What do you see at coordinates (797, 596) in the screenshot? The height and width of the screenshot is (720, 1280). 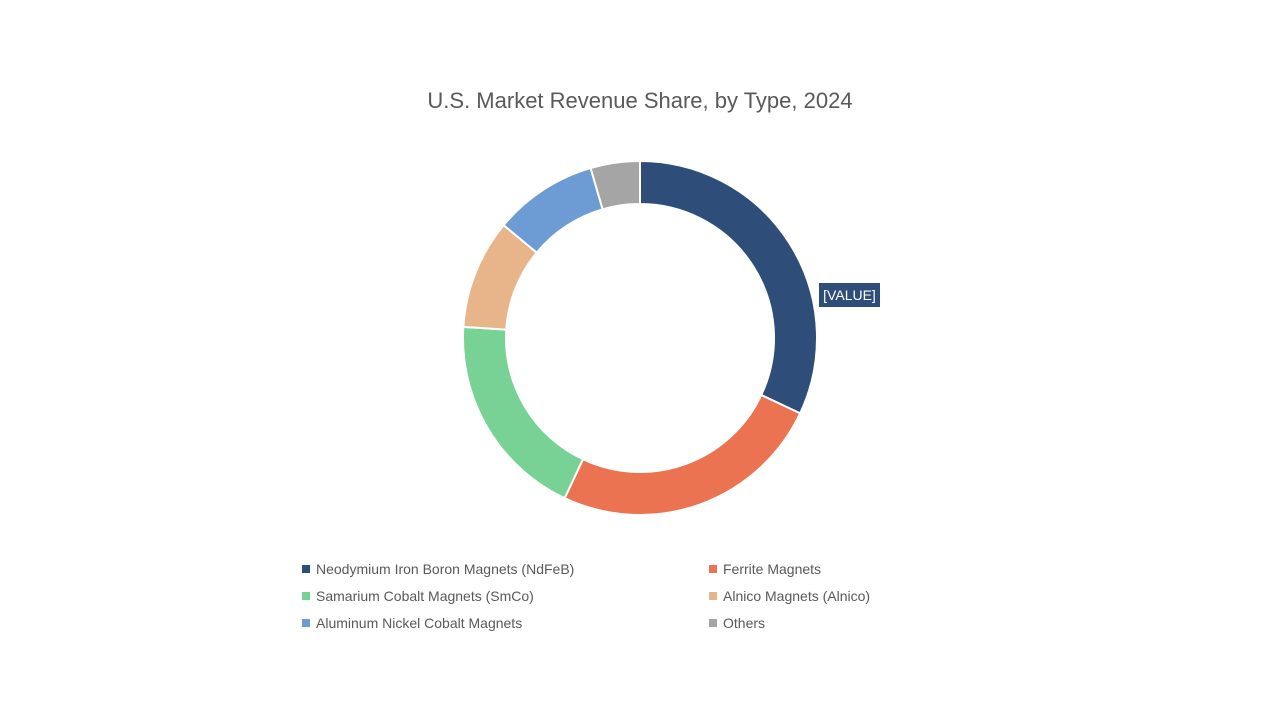 I see `legend-label: Alnico Magnets (Alnico)` at bounding box center [797, 596].